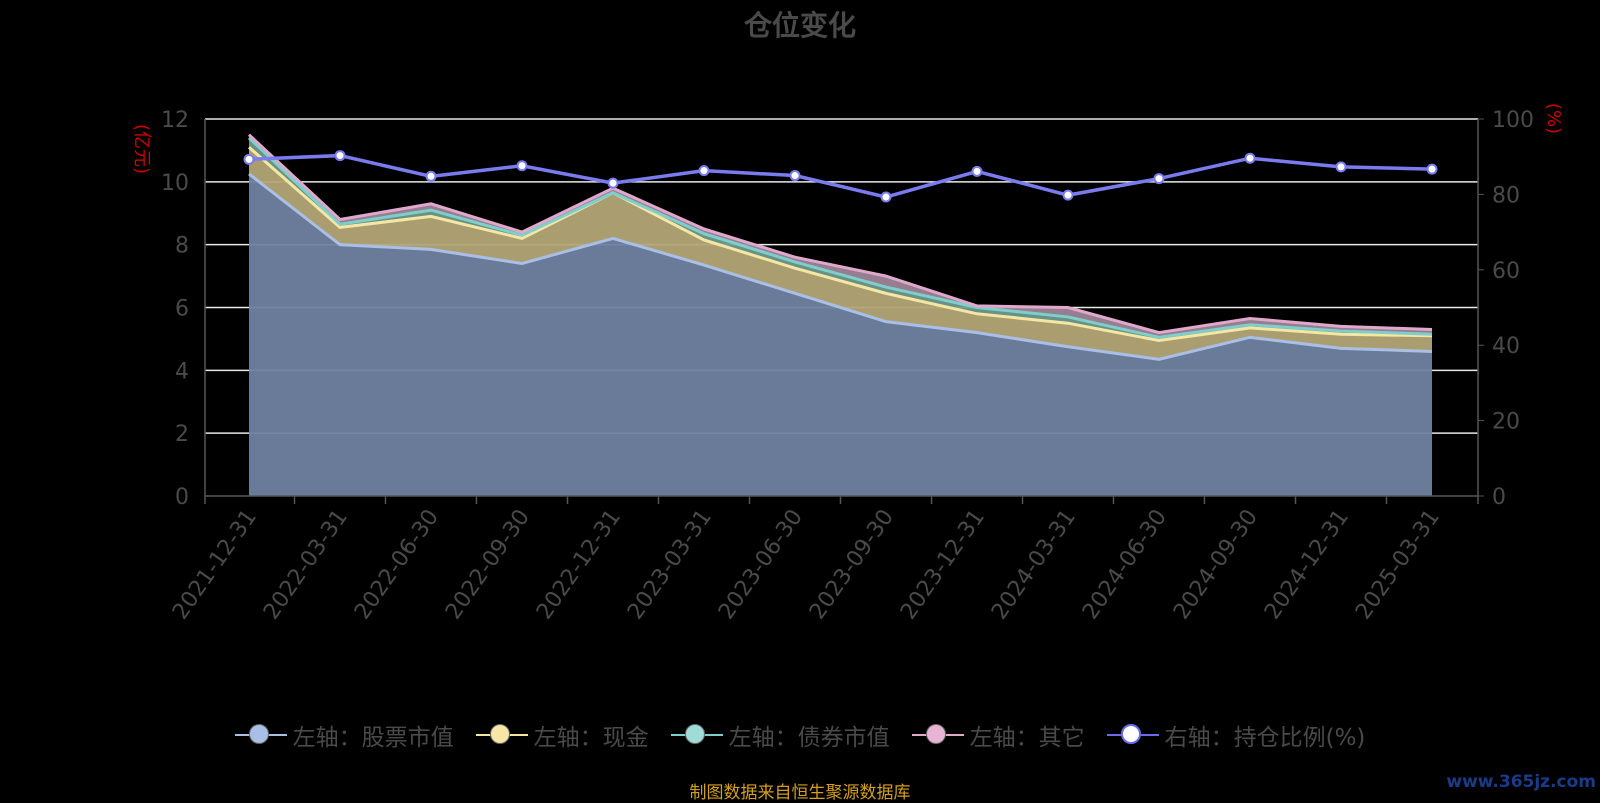  Describe the element at coordinates (852, 564) in the screenshot. I see `x-tick-label: 2023-09-30` at that location.